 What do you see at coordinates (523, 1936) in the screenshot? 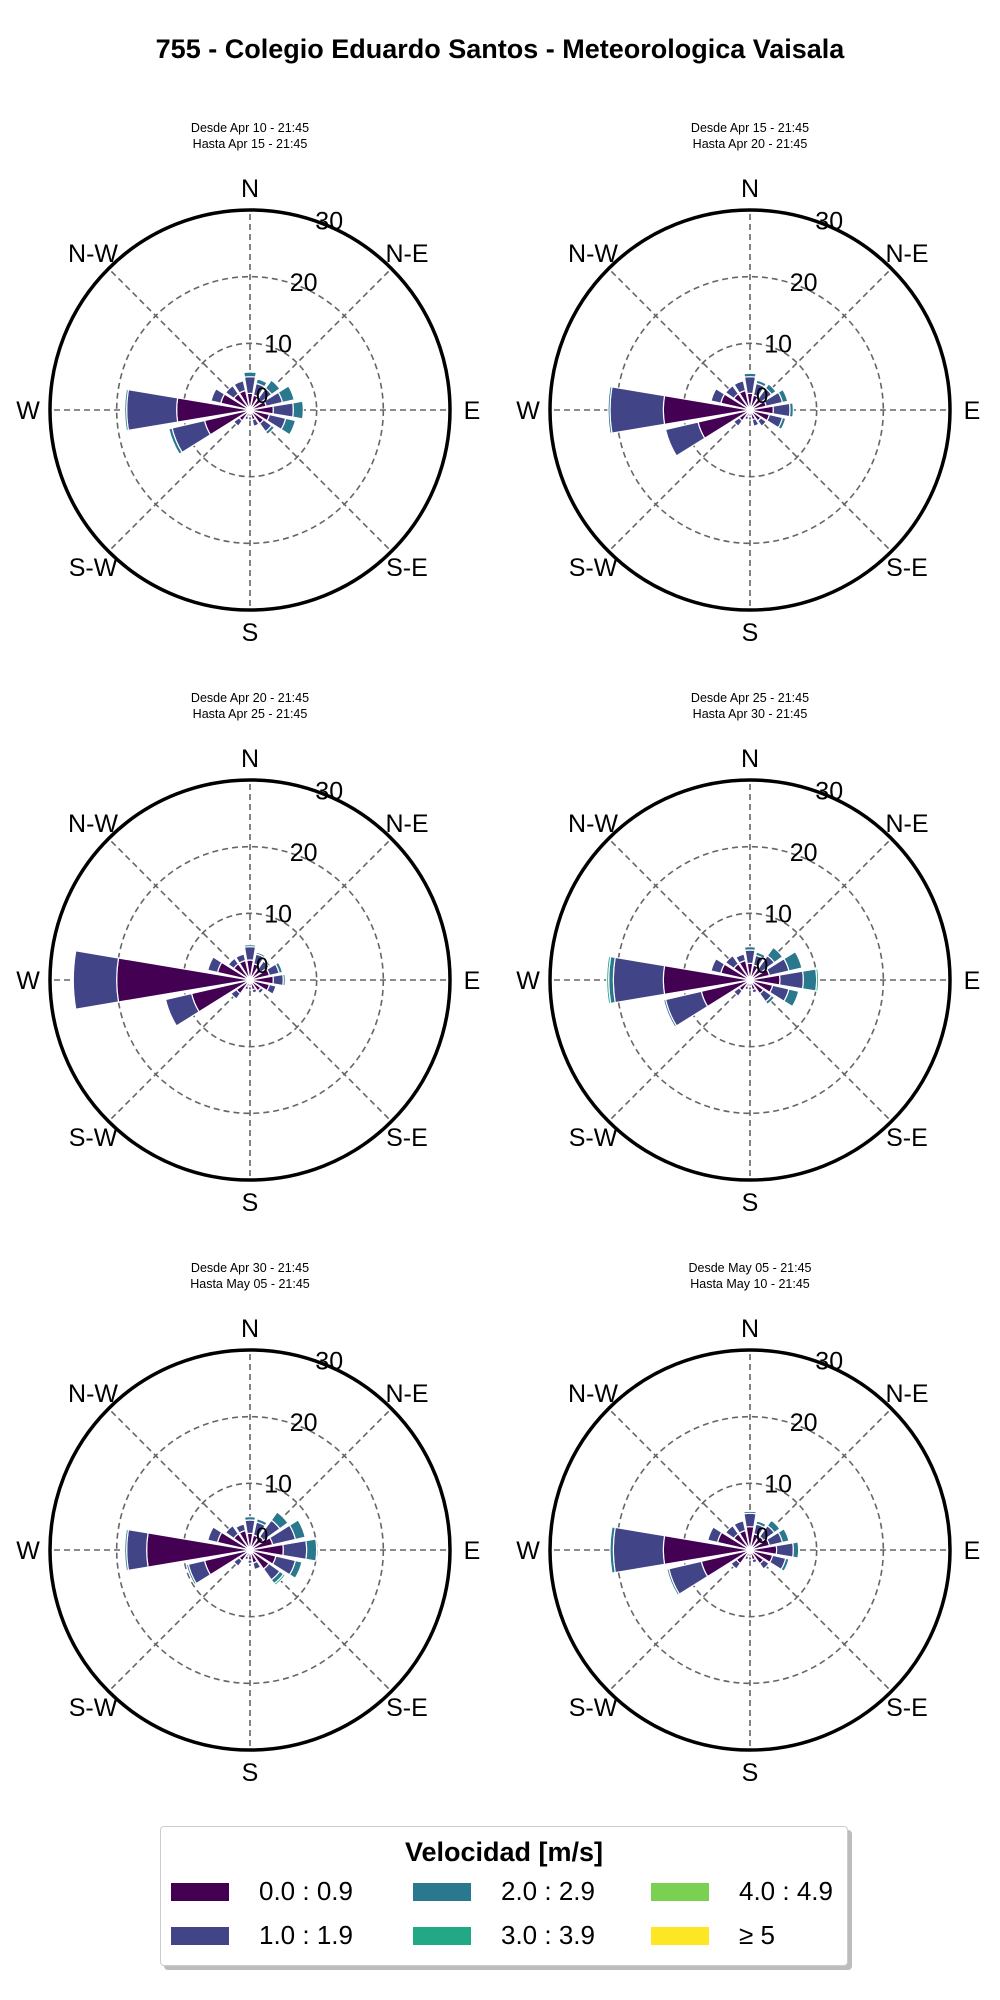
I see `legend-item: 3.0 : 3.9` at bounding box center [523, 1936].